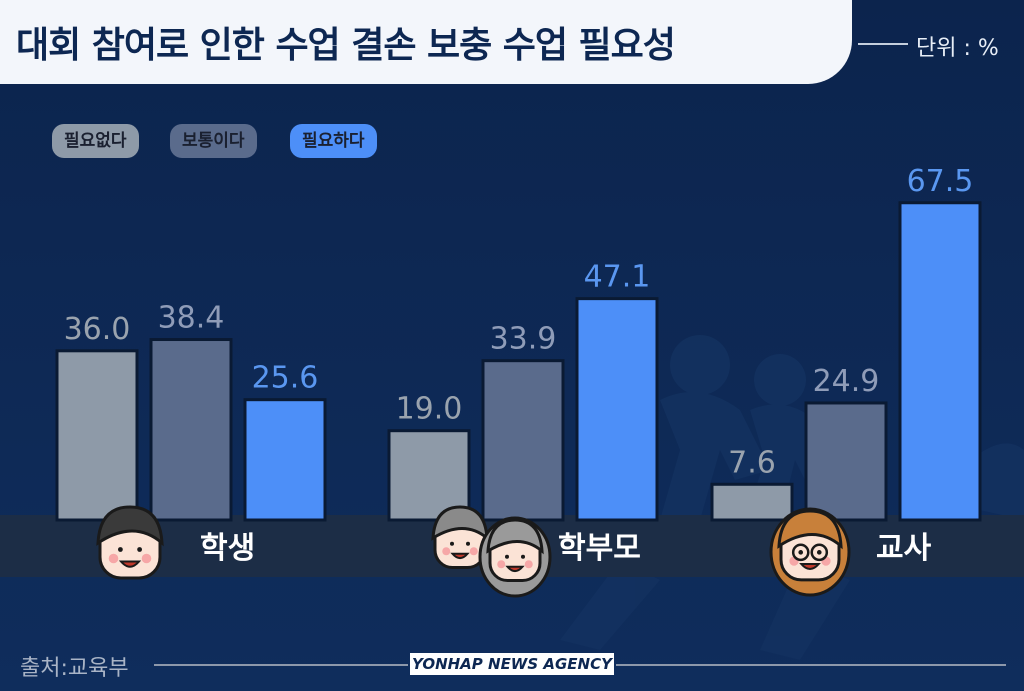 The image size is (1024, 691). Describe the element at coordinates (810, 552) in the screenshot. I see `teacher-face-icon` at that location.